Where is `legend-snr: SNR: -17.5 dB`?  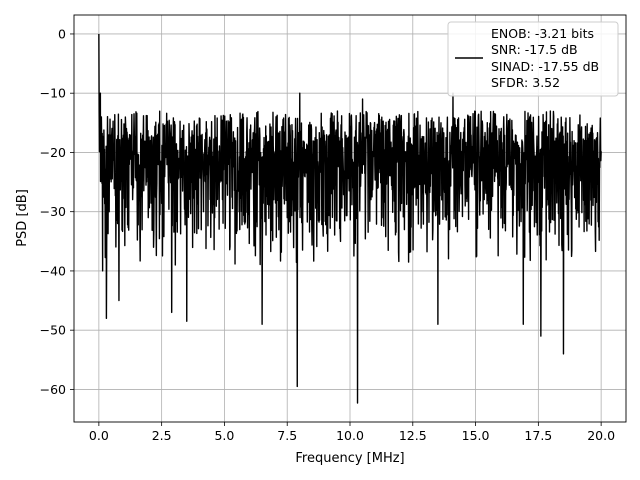 legend-snr: SNR: -17.5 dB is located at coordinates (534, 49).